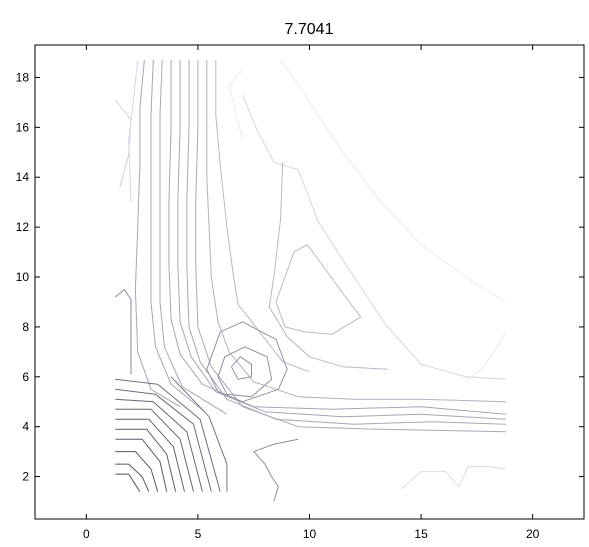 Image resolution: width=589 pixels, height=547 pixels. What do you see at coordinates (23, 127) in the screenshot?
I see `y-tick-label-16: 16` at bounding box center [23, 127].